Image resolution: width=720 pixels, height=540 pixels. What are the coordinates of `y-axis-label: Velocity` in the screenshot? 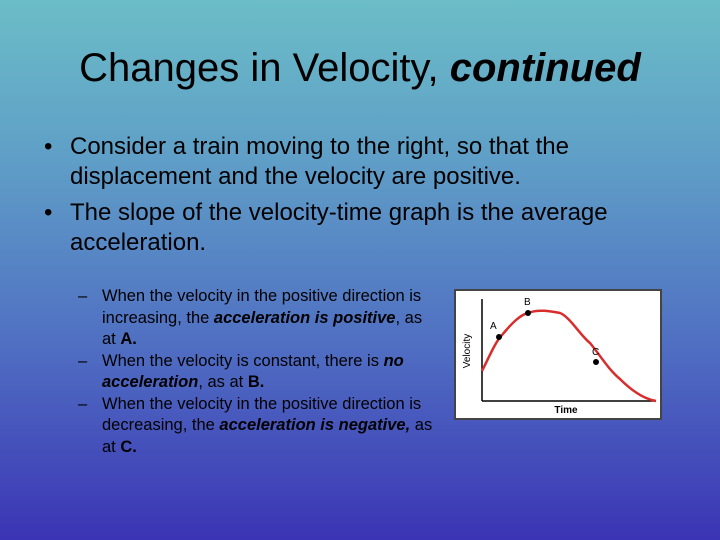 It's located at (467, 351).